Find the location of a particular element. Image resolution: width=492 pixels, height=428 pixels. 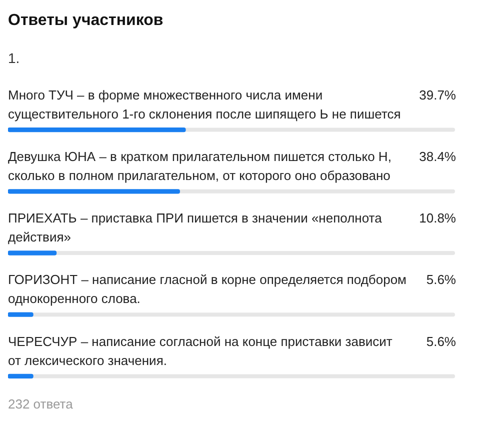

y-tick-label: Девушка ЮНА – в кратком прилагательном пишется столько Н, сколько в полном прилагательном, от которого оно образовано is located at coordinates (200, 165).